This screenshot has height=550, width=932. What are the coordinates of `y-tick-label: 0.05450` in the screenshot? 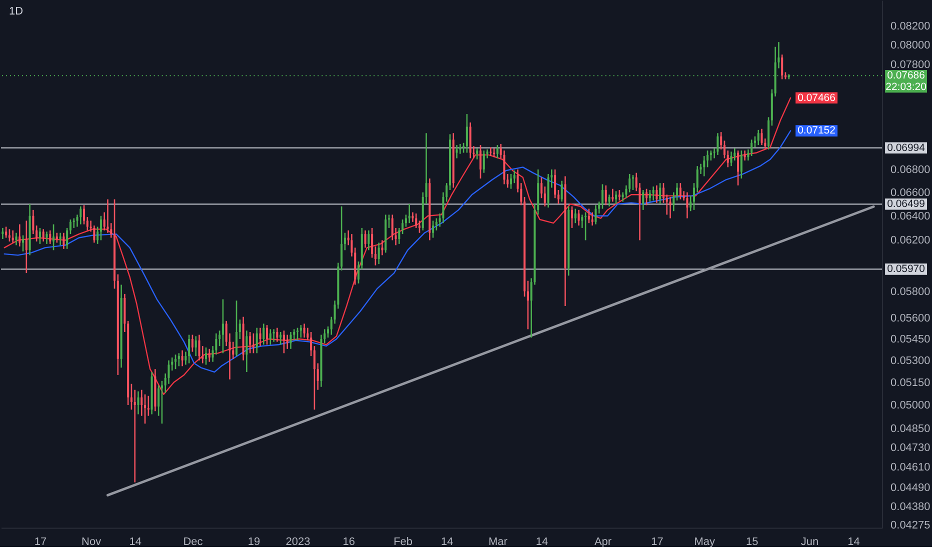 It's located at (910, 339).